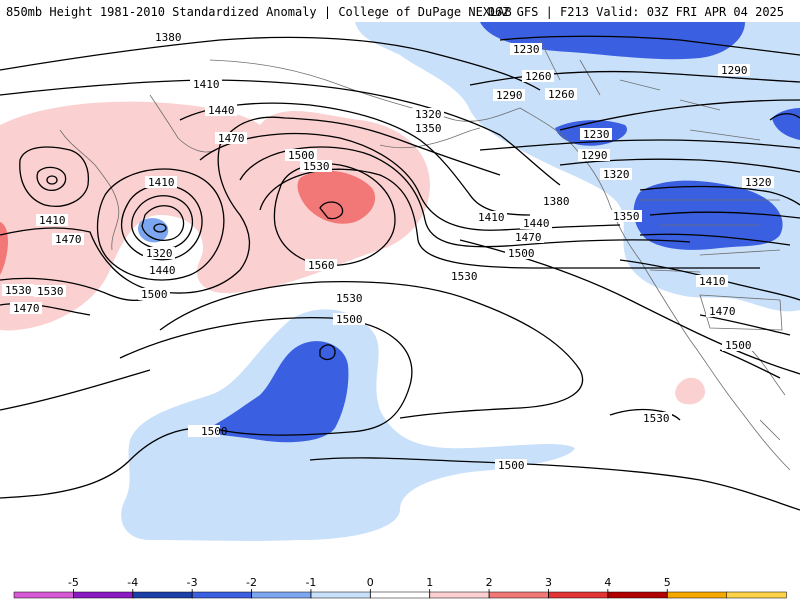  I want to click on positive-core-central, so click(336, 197).